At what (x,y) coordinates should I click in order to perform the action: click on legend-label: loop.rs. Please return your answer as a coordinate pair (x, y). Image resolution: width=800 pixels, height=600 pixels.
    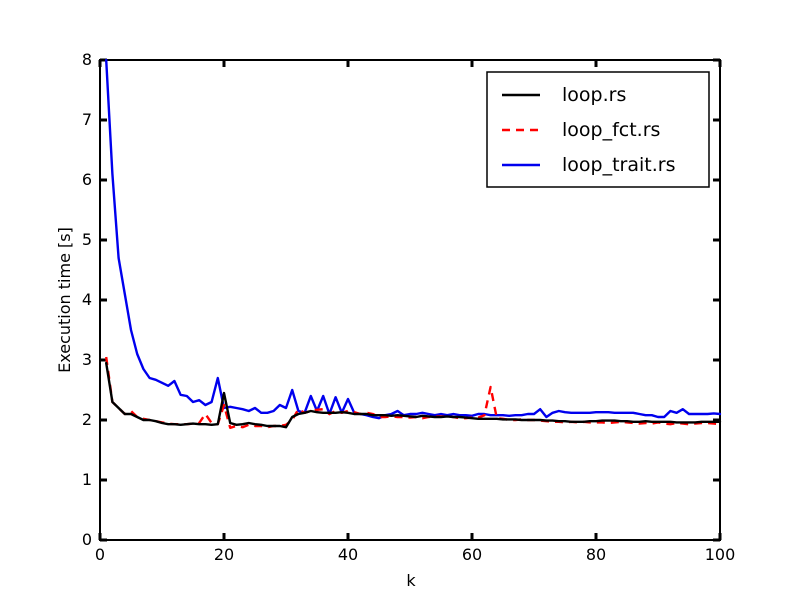
    Looking at the image, I should click on (594, 95).